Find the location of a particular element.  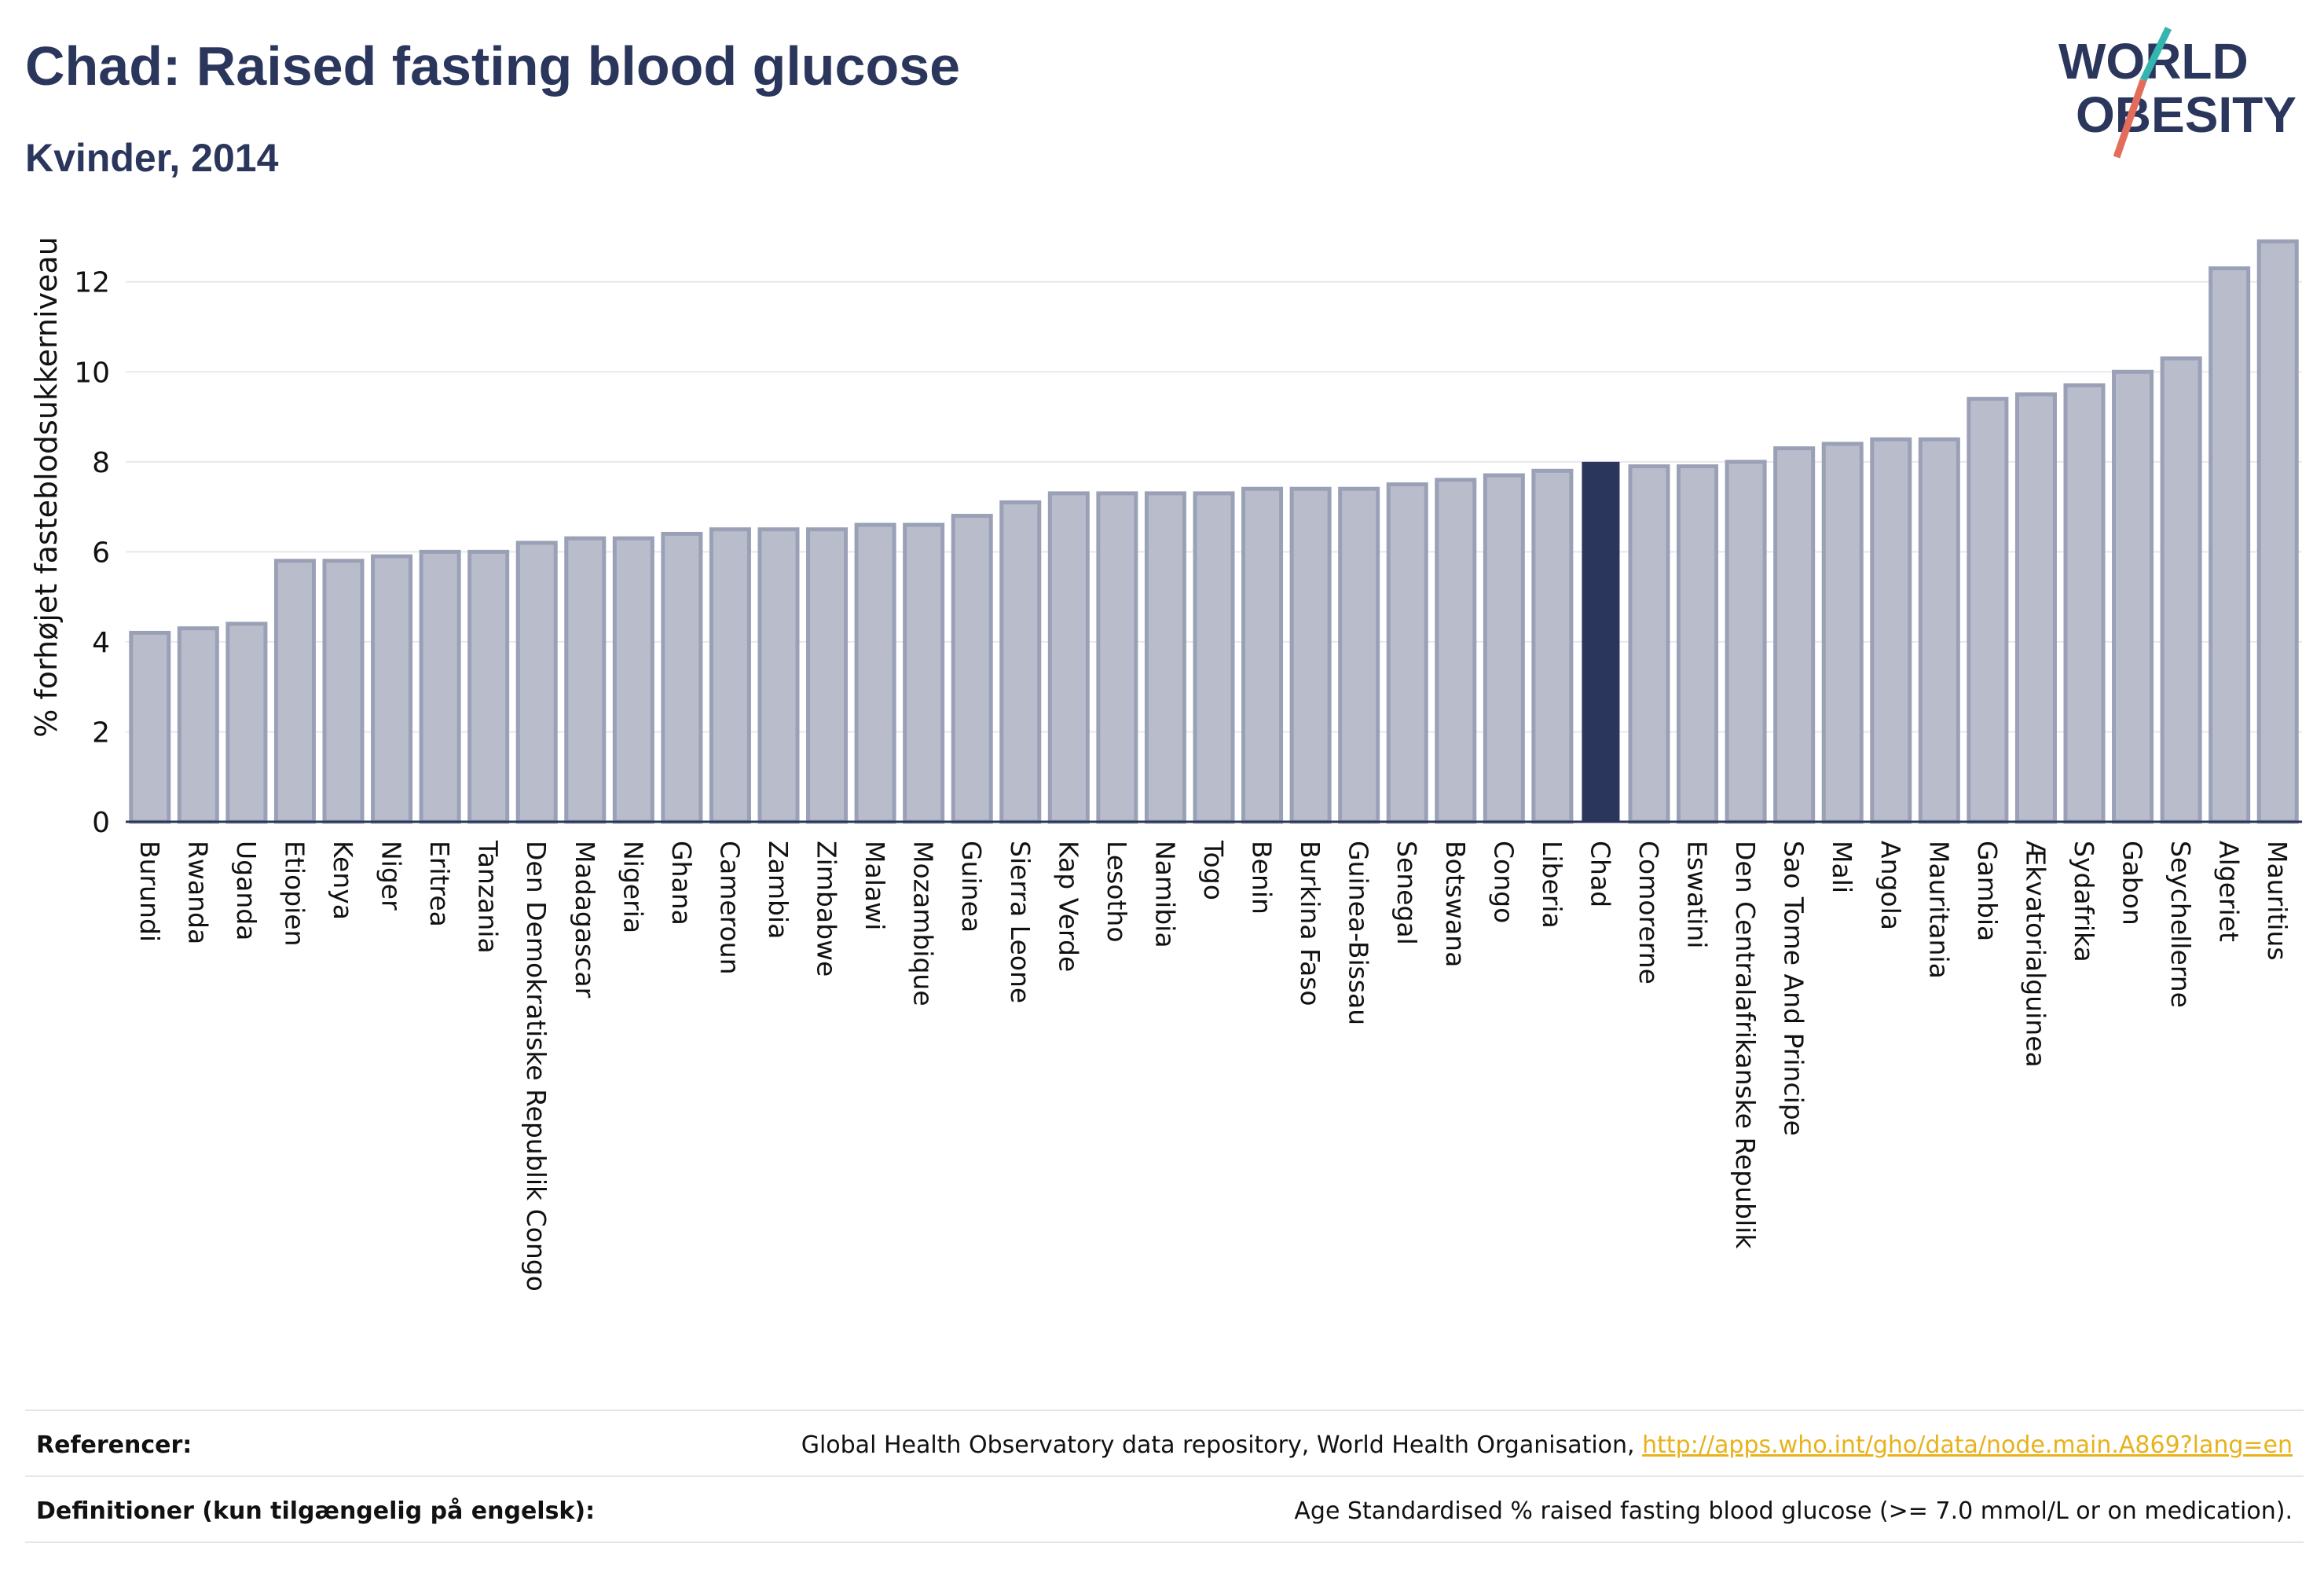

y-tick-label: 10 is located at coordinates (92, 373).